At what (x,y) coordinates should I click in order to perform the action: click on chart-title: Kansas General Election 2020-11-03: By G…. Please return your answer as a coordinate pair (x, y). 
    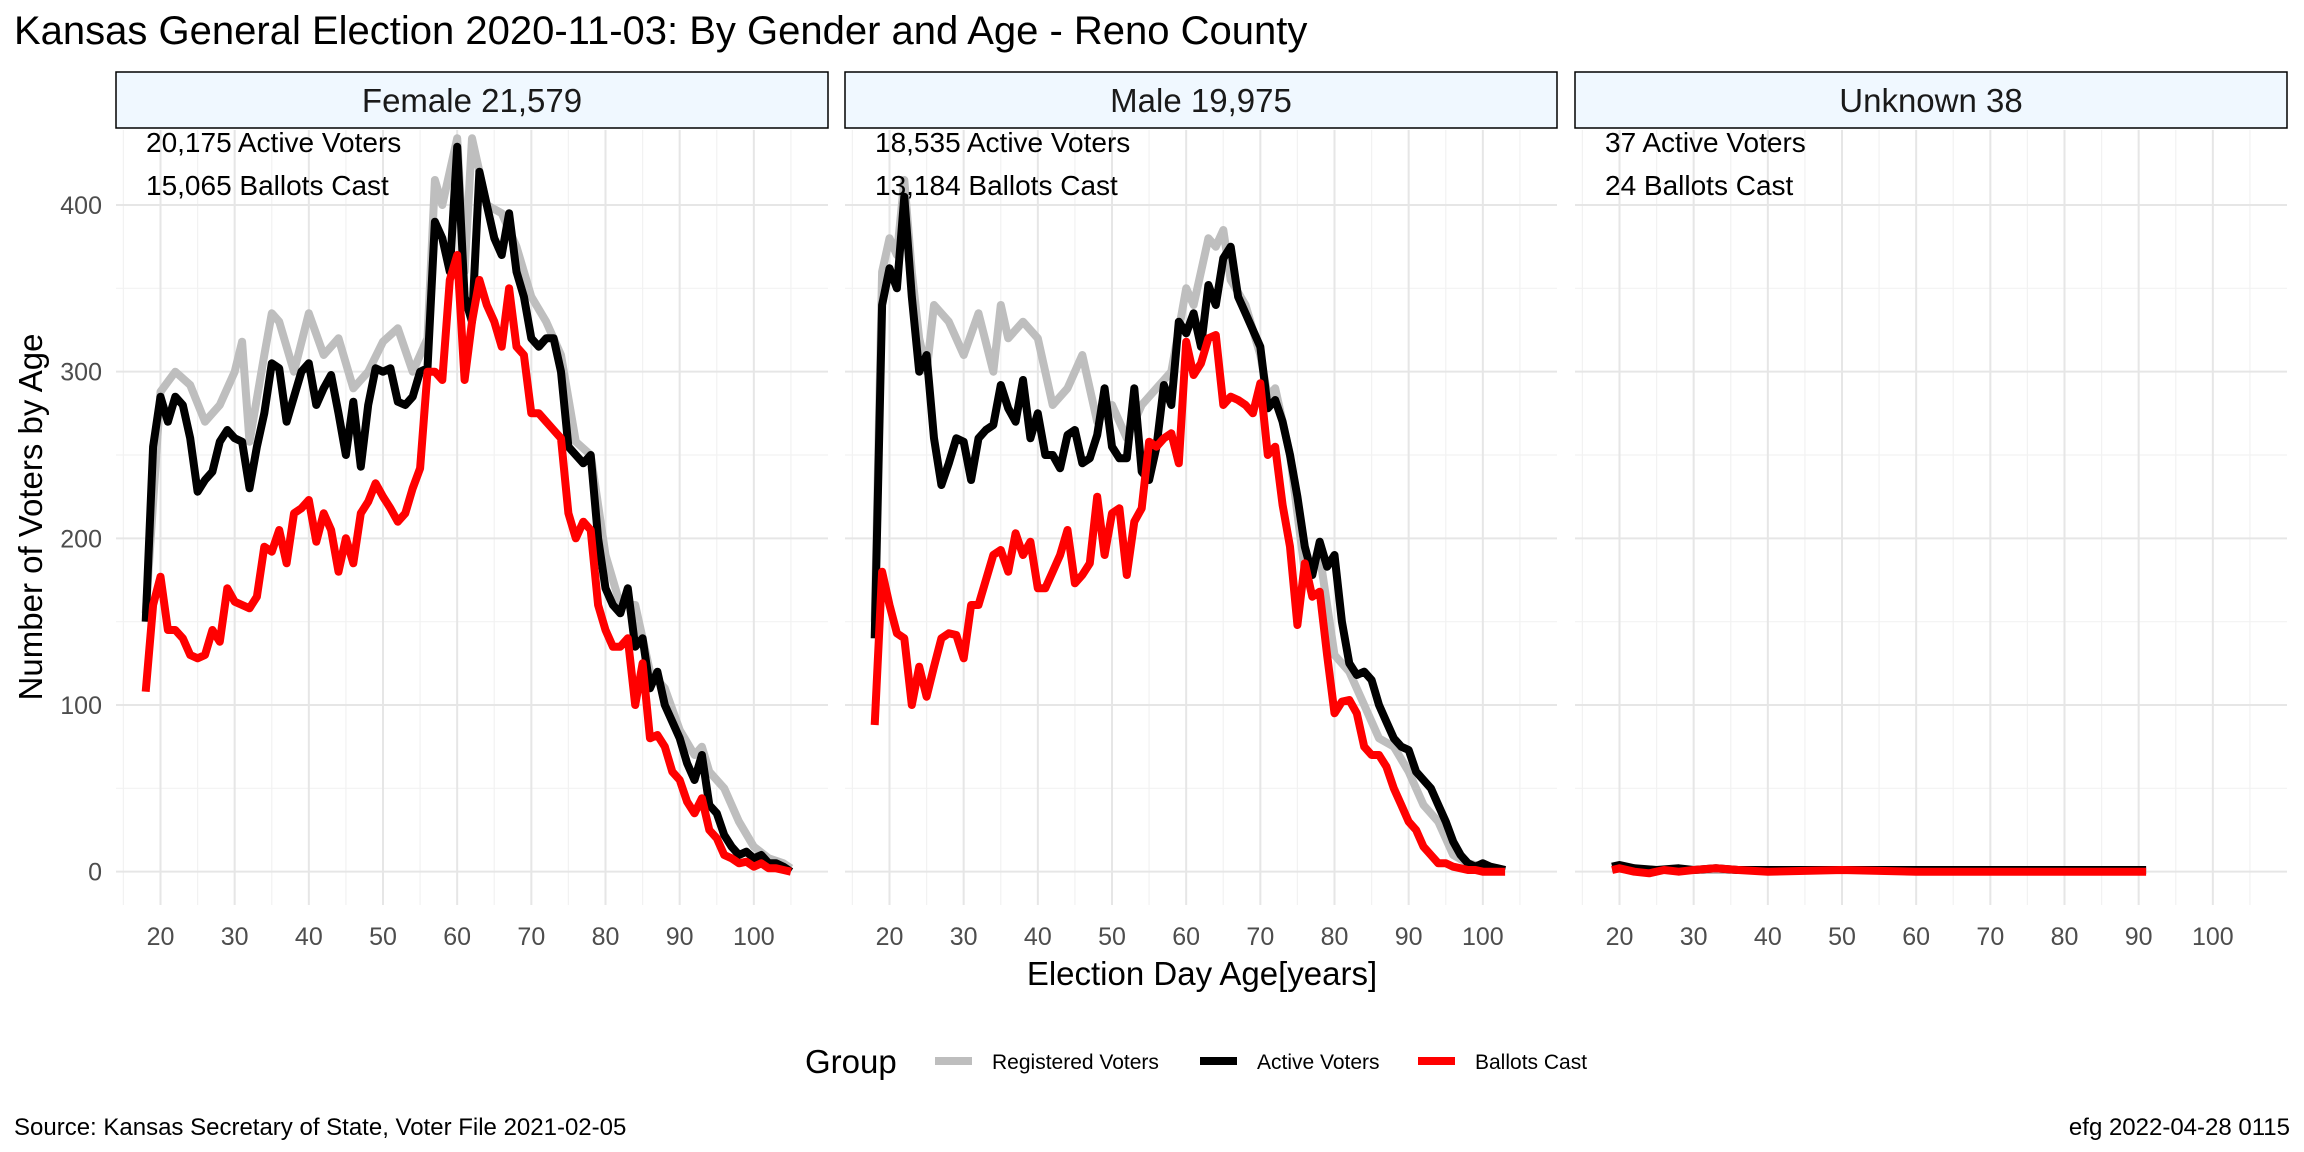
    Looking at the image, I should click on (660, 31).